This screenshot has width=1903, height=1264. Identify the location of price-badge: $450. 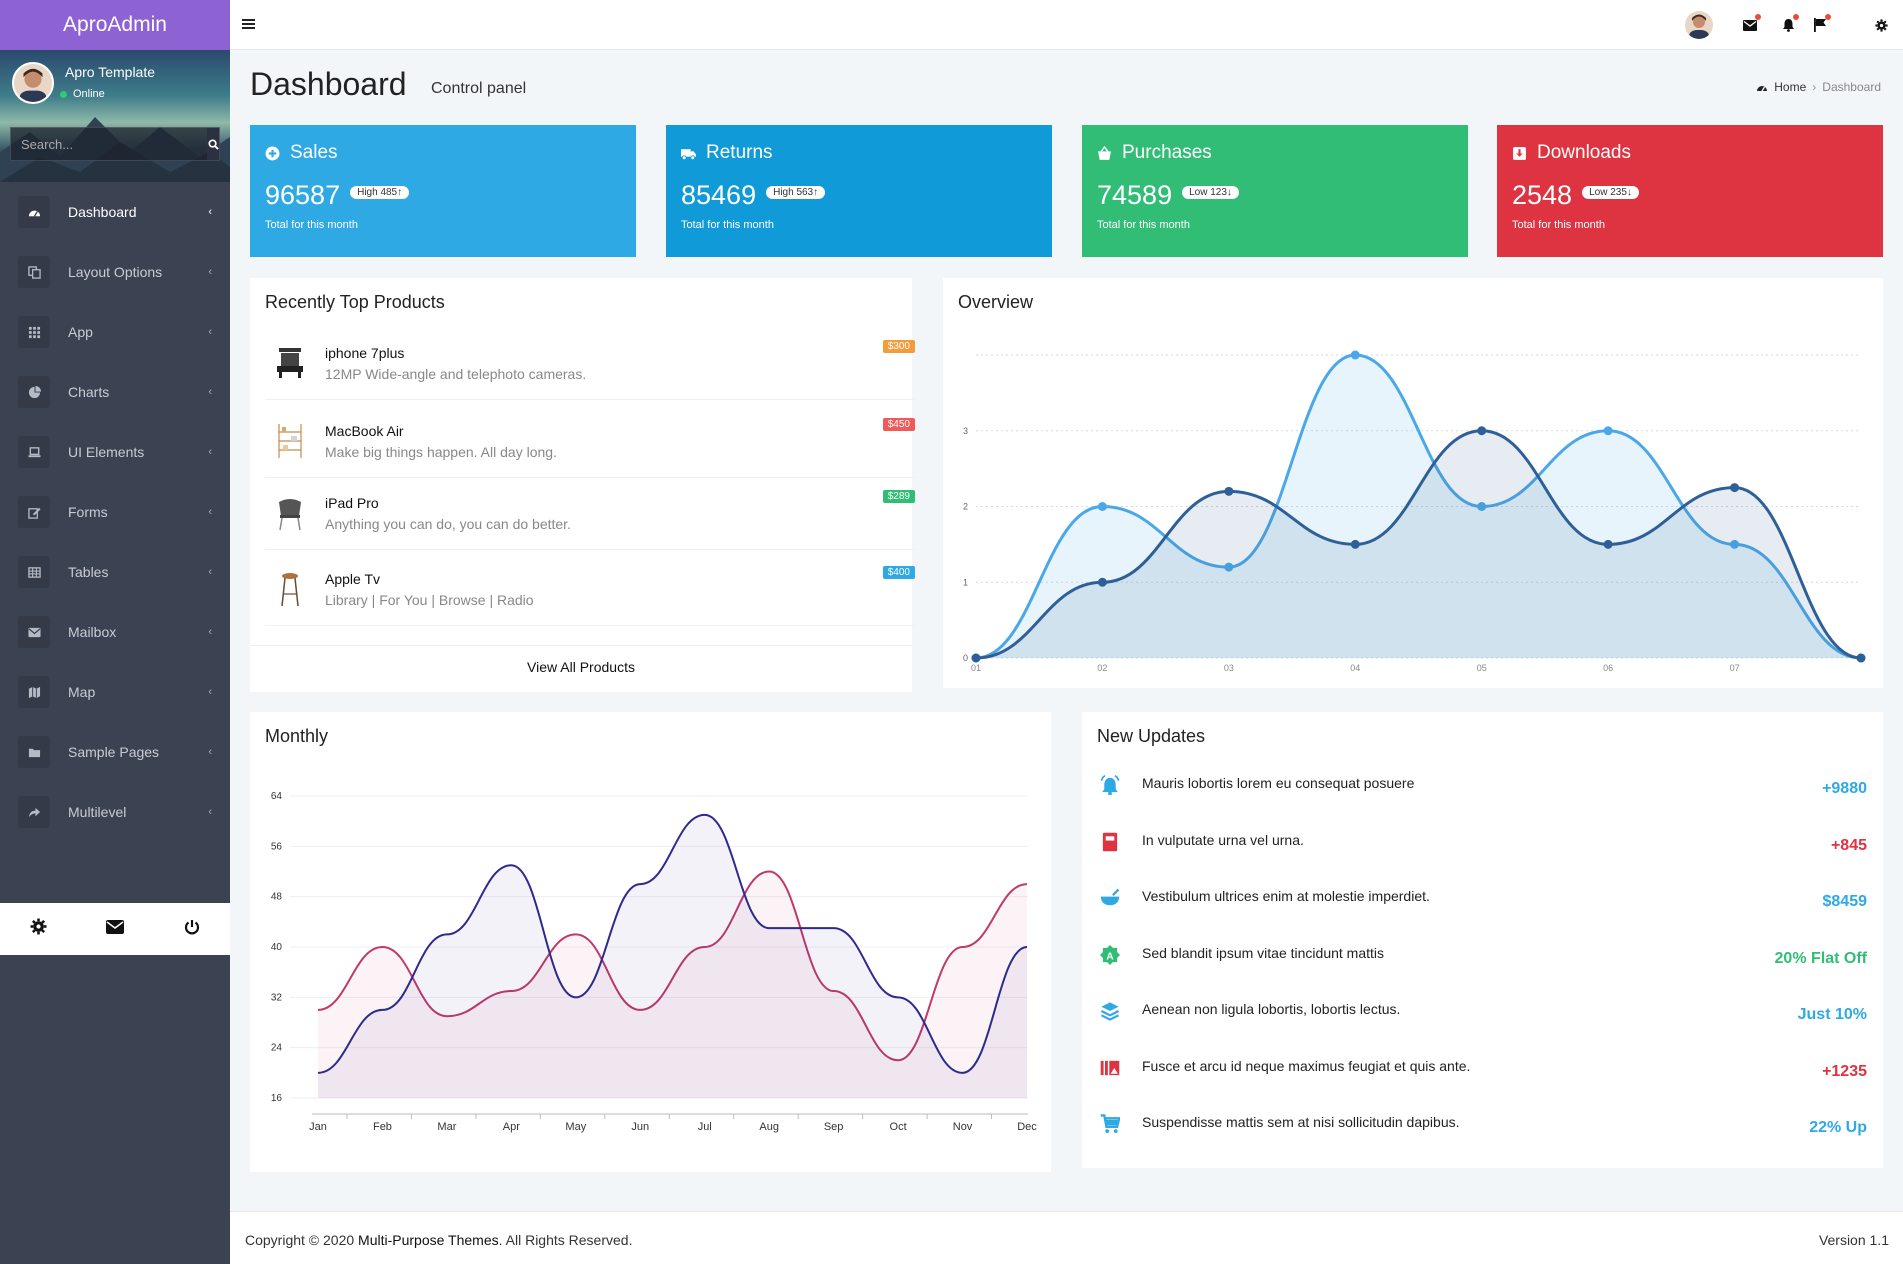
(898, 424).